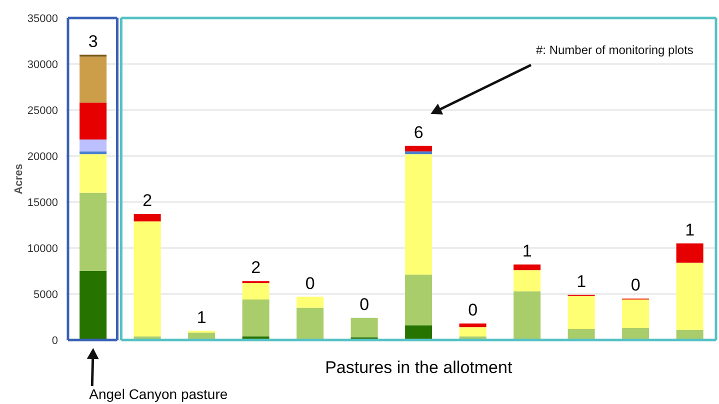  I want to click on y-tick-label: 35000, so click(42, 18).